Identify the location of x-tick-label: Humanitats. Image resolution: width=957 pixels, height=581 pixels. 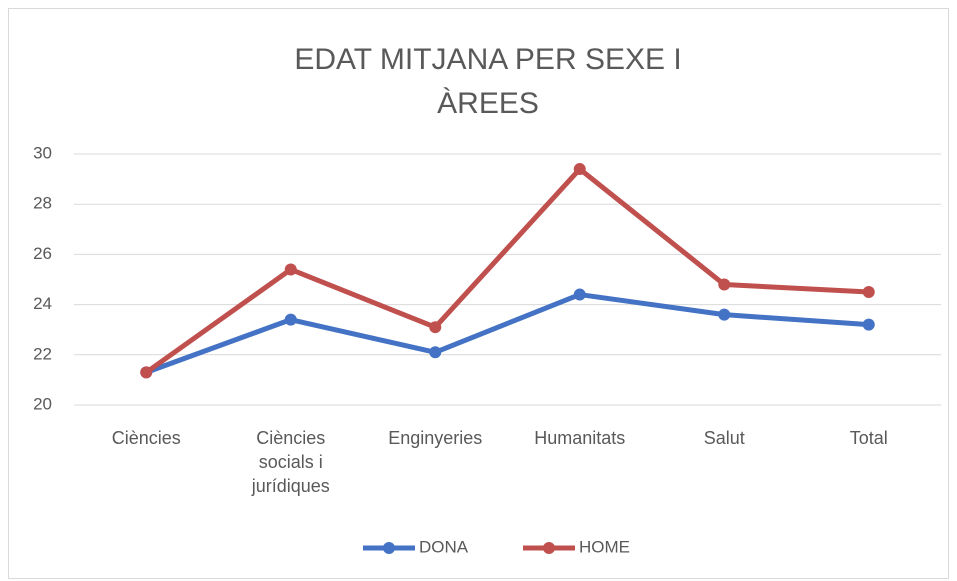
(580, 438).